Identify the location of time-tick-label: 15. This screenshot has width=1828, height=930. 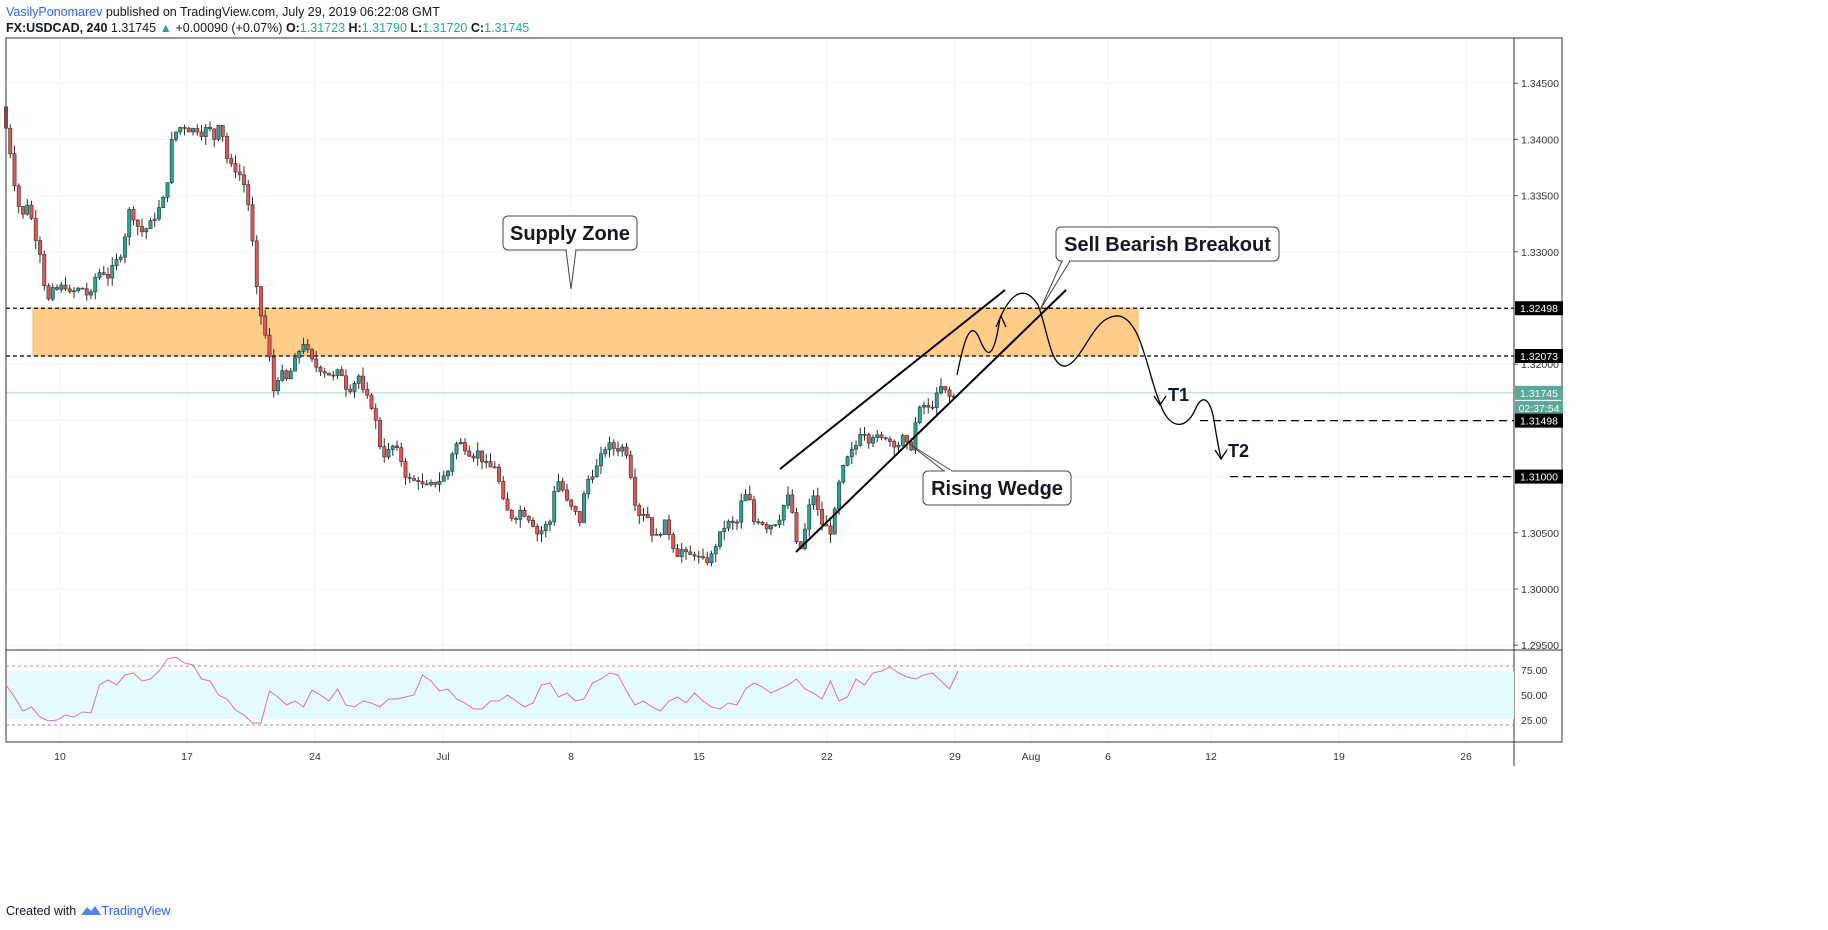
(699, 757).